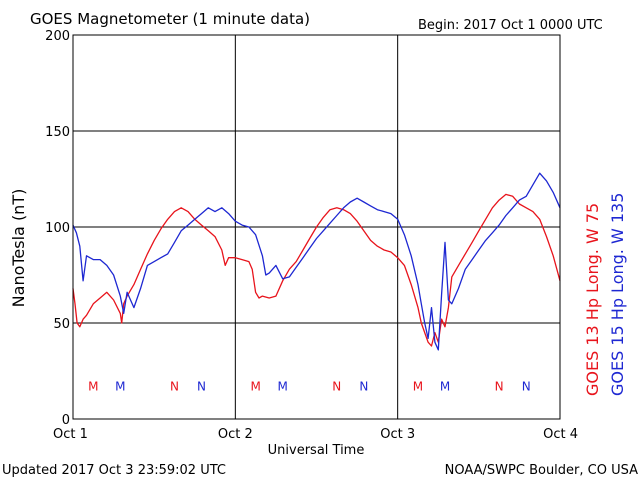 Image resolution: width=640 pixels, height=480 pixels. I want to click on legend-goes15: GOES 15 Hp Long. W 135, so click(617, 294).